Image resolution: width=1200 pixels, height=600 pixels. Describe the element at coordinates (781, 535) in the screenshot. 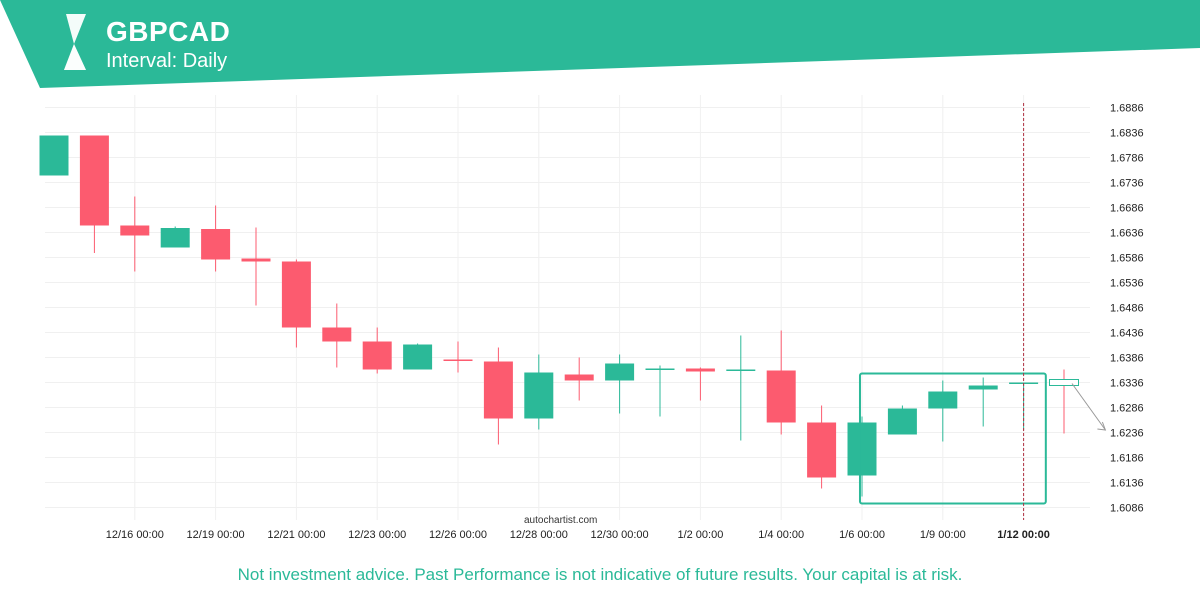

I see `x-tick-label: 1/4 00:00` at that location.